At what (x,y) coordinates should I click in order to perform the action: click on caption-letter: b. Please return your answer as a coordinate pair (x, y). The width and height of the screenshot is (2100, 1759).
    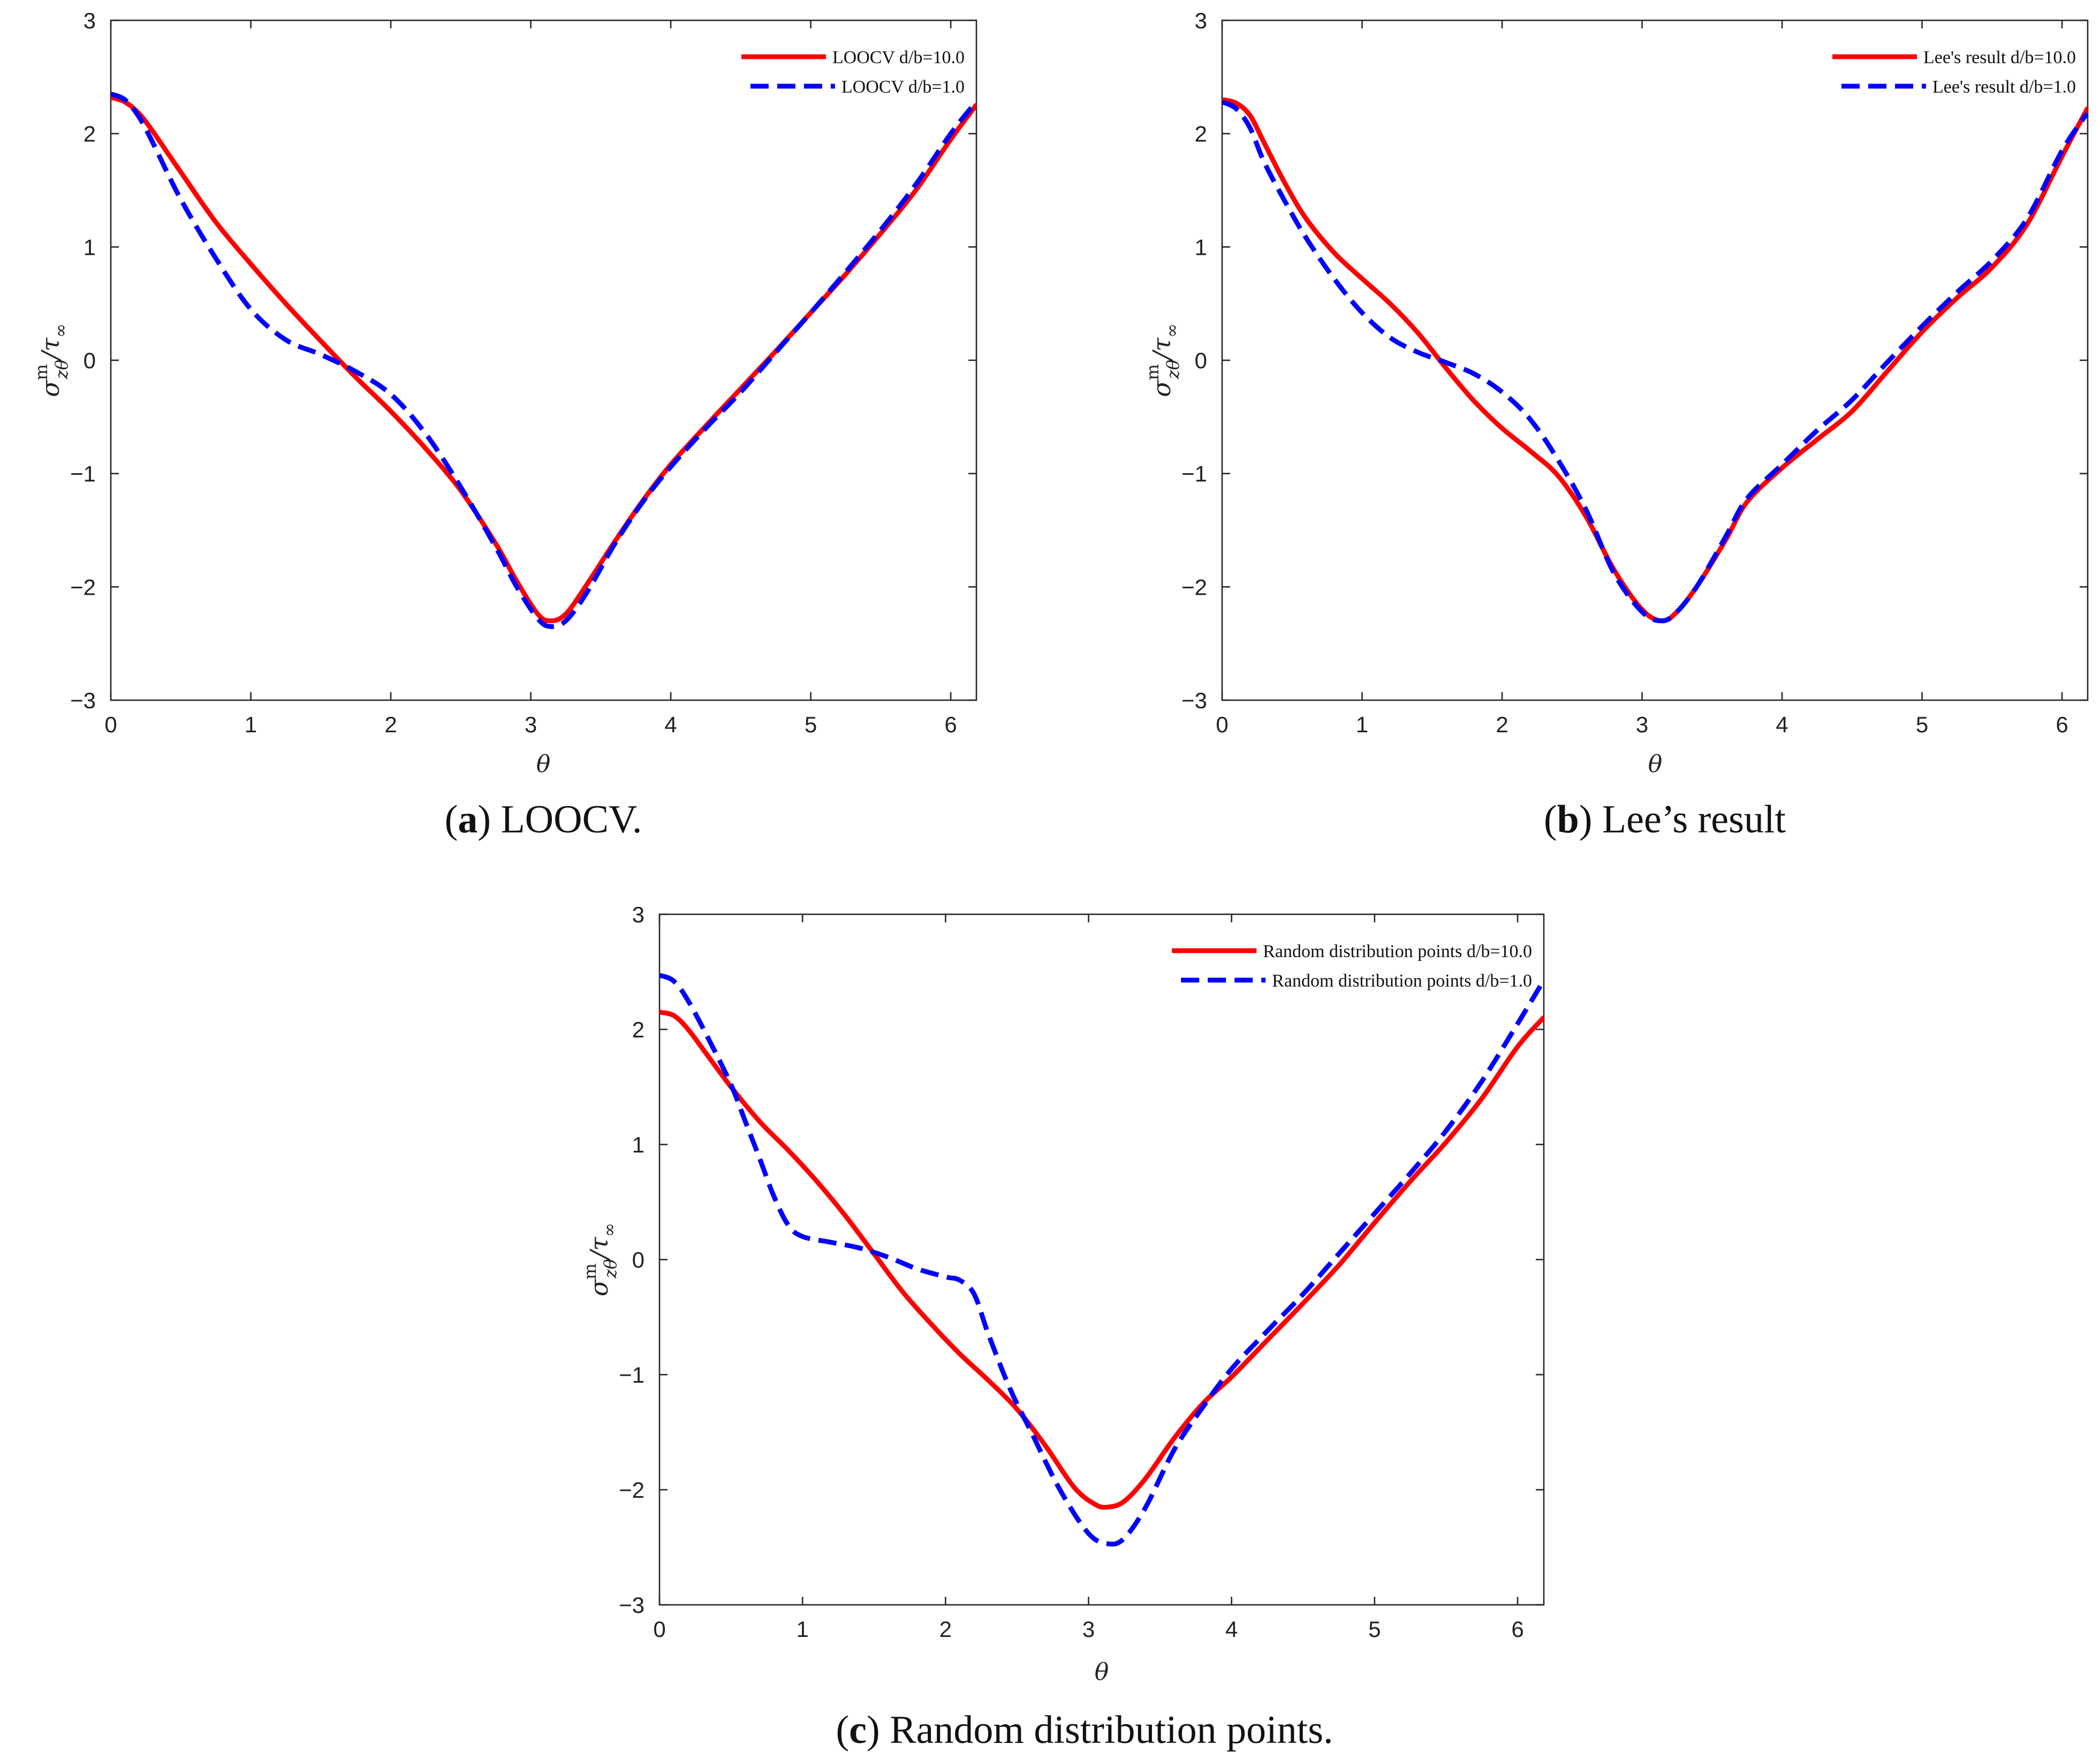
    Looking at the image, I should click on (1568, 819).